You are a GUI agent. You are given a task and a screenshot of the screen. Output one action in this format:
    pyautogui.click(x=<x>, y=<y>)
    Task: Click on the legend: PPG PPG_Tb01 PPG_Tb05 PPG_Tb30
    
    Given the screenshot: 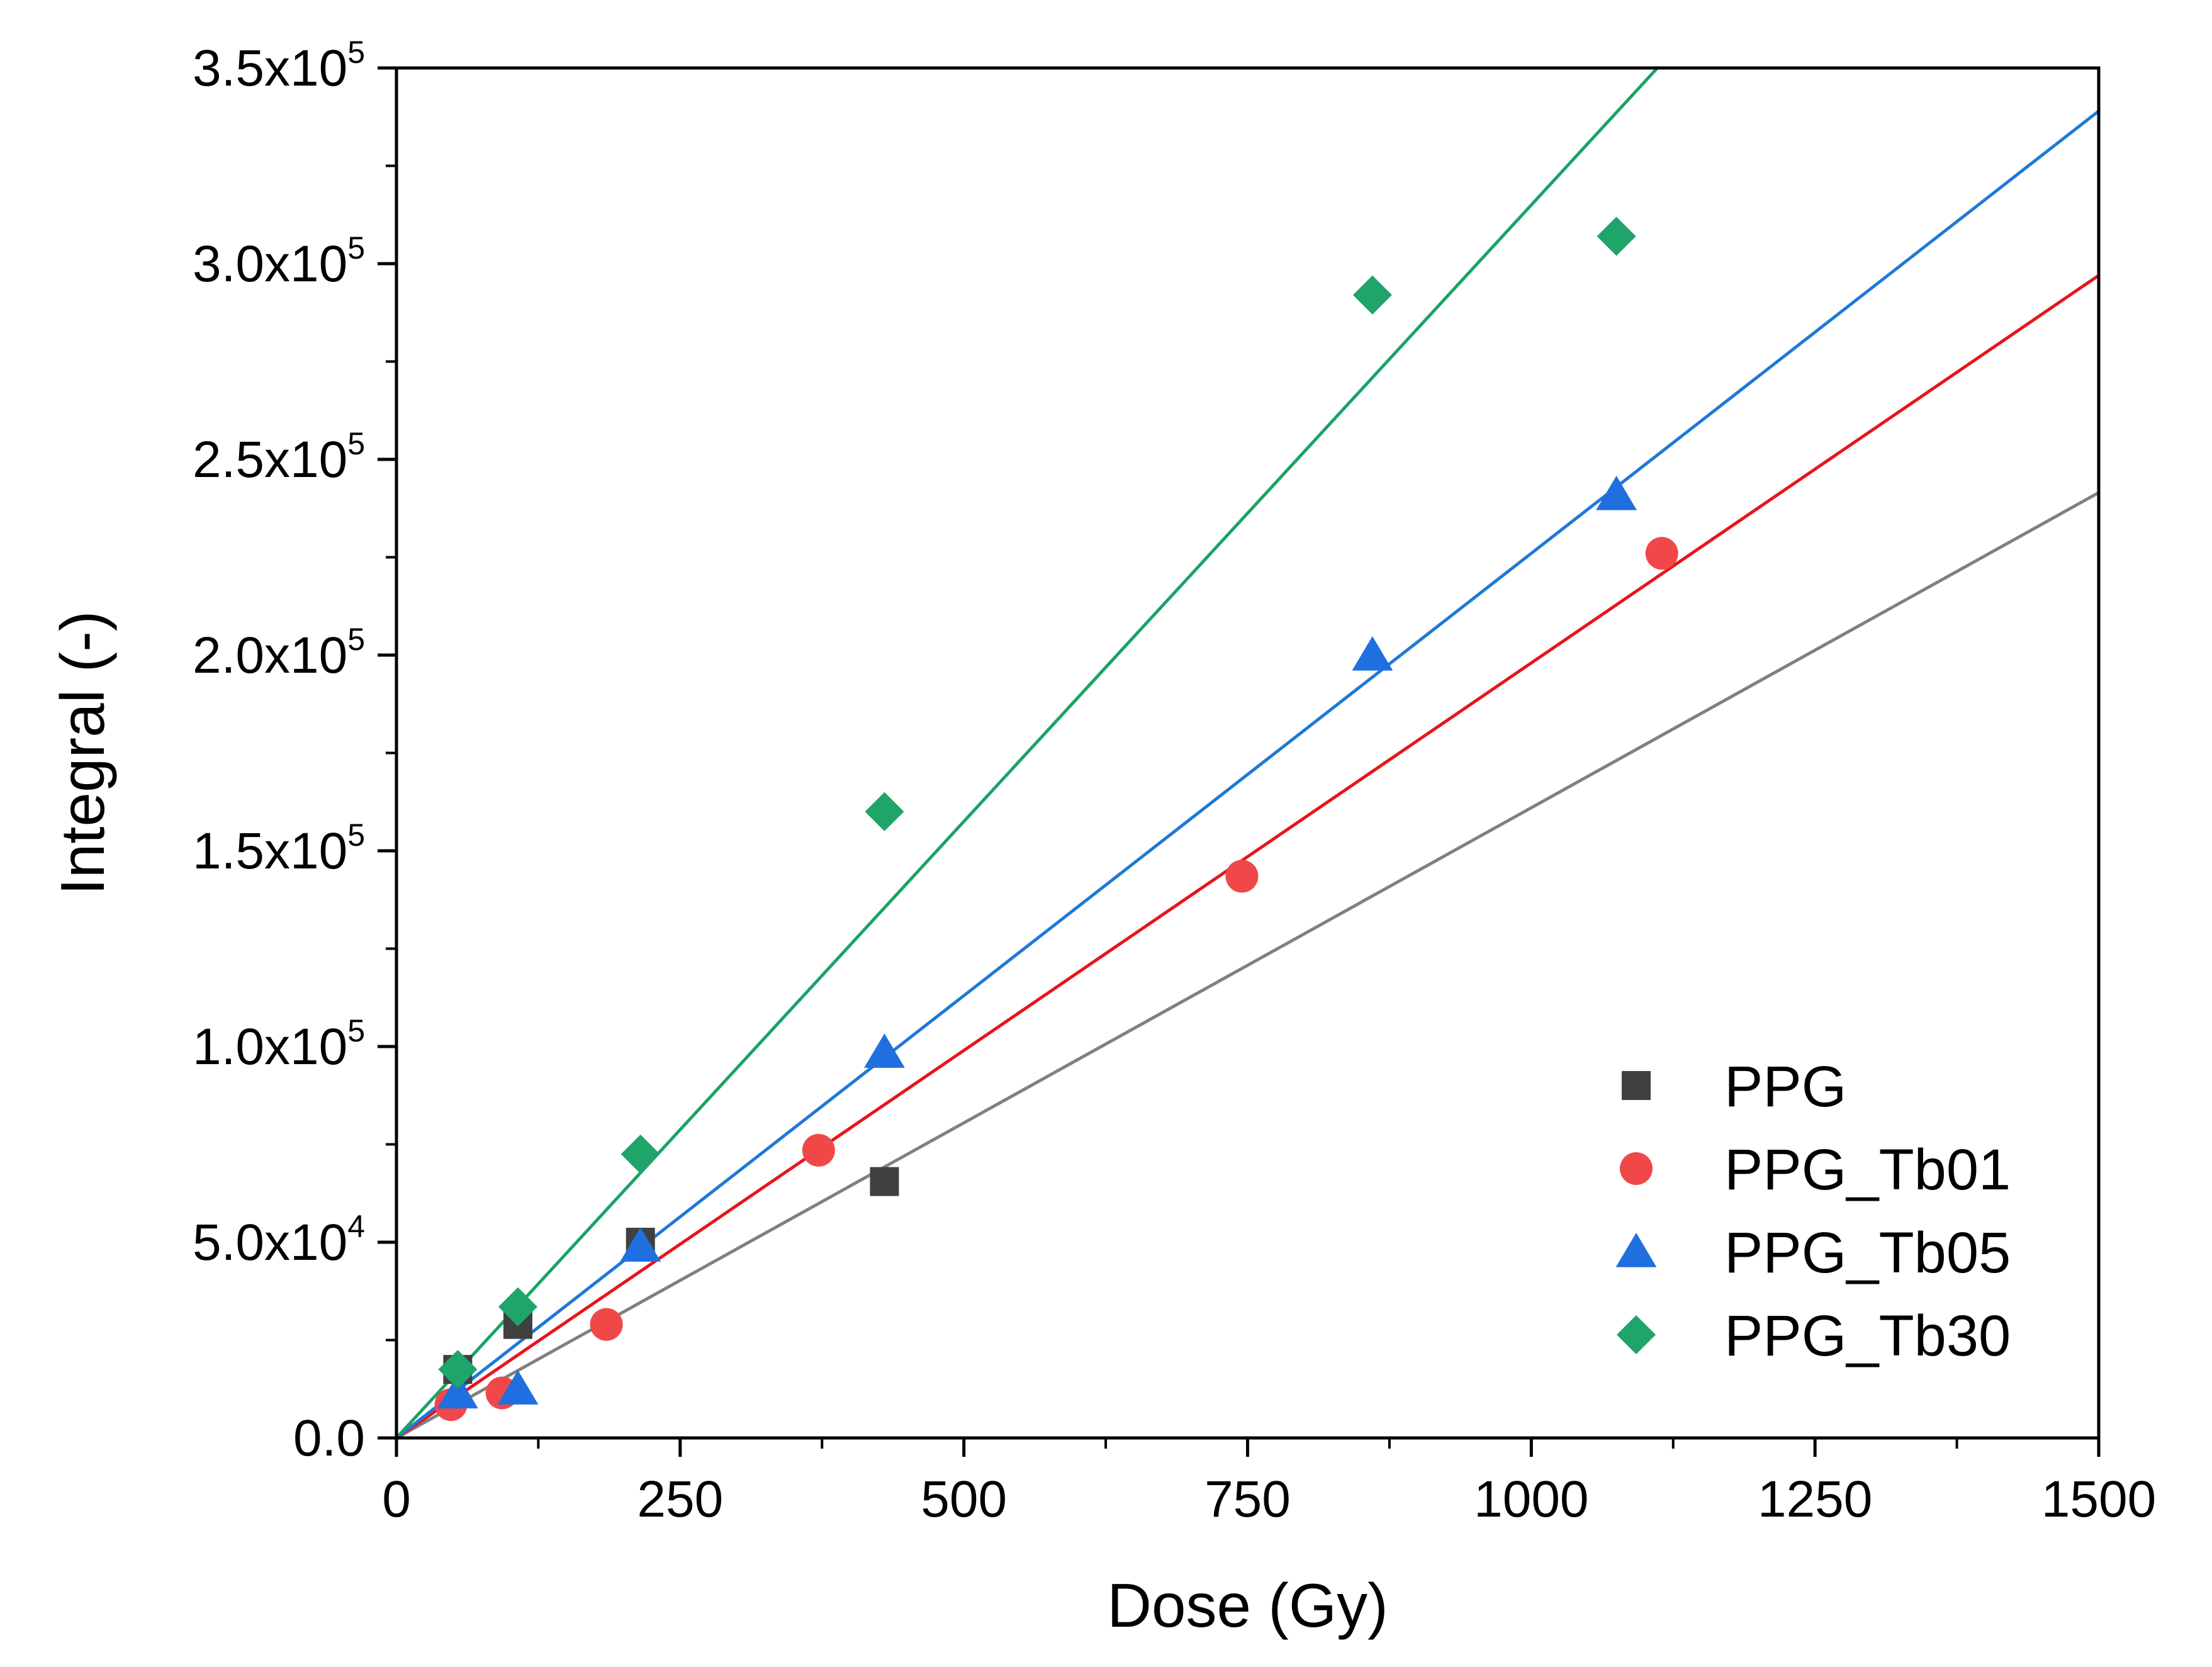 What is the action you would take?
    pyautogui.click(x=1813, y=1211)
    